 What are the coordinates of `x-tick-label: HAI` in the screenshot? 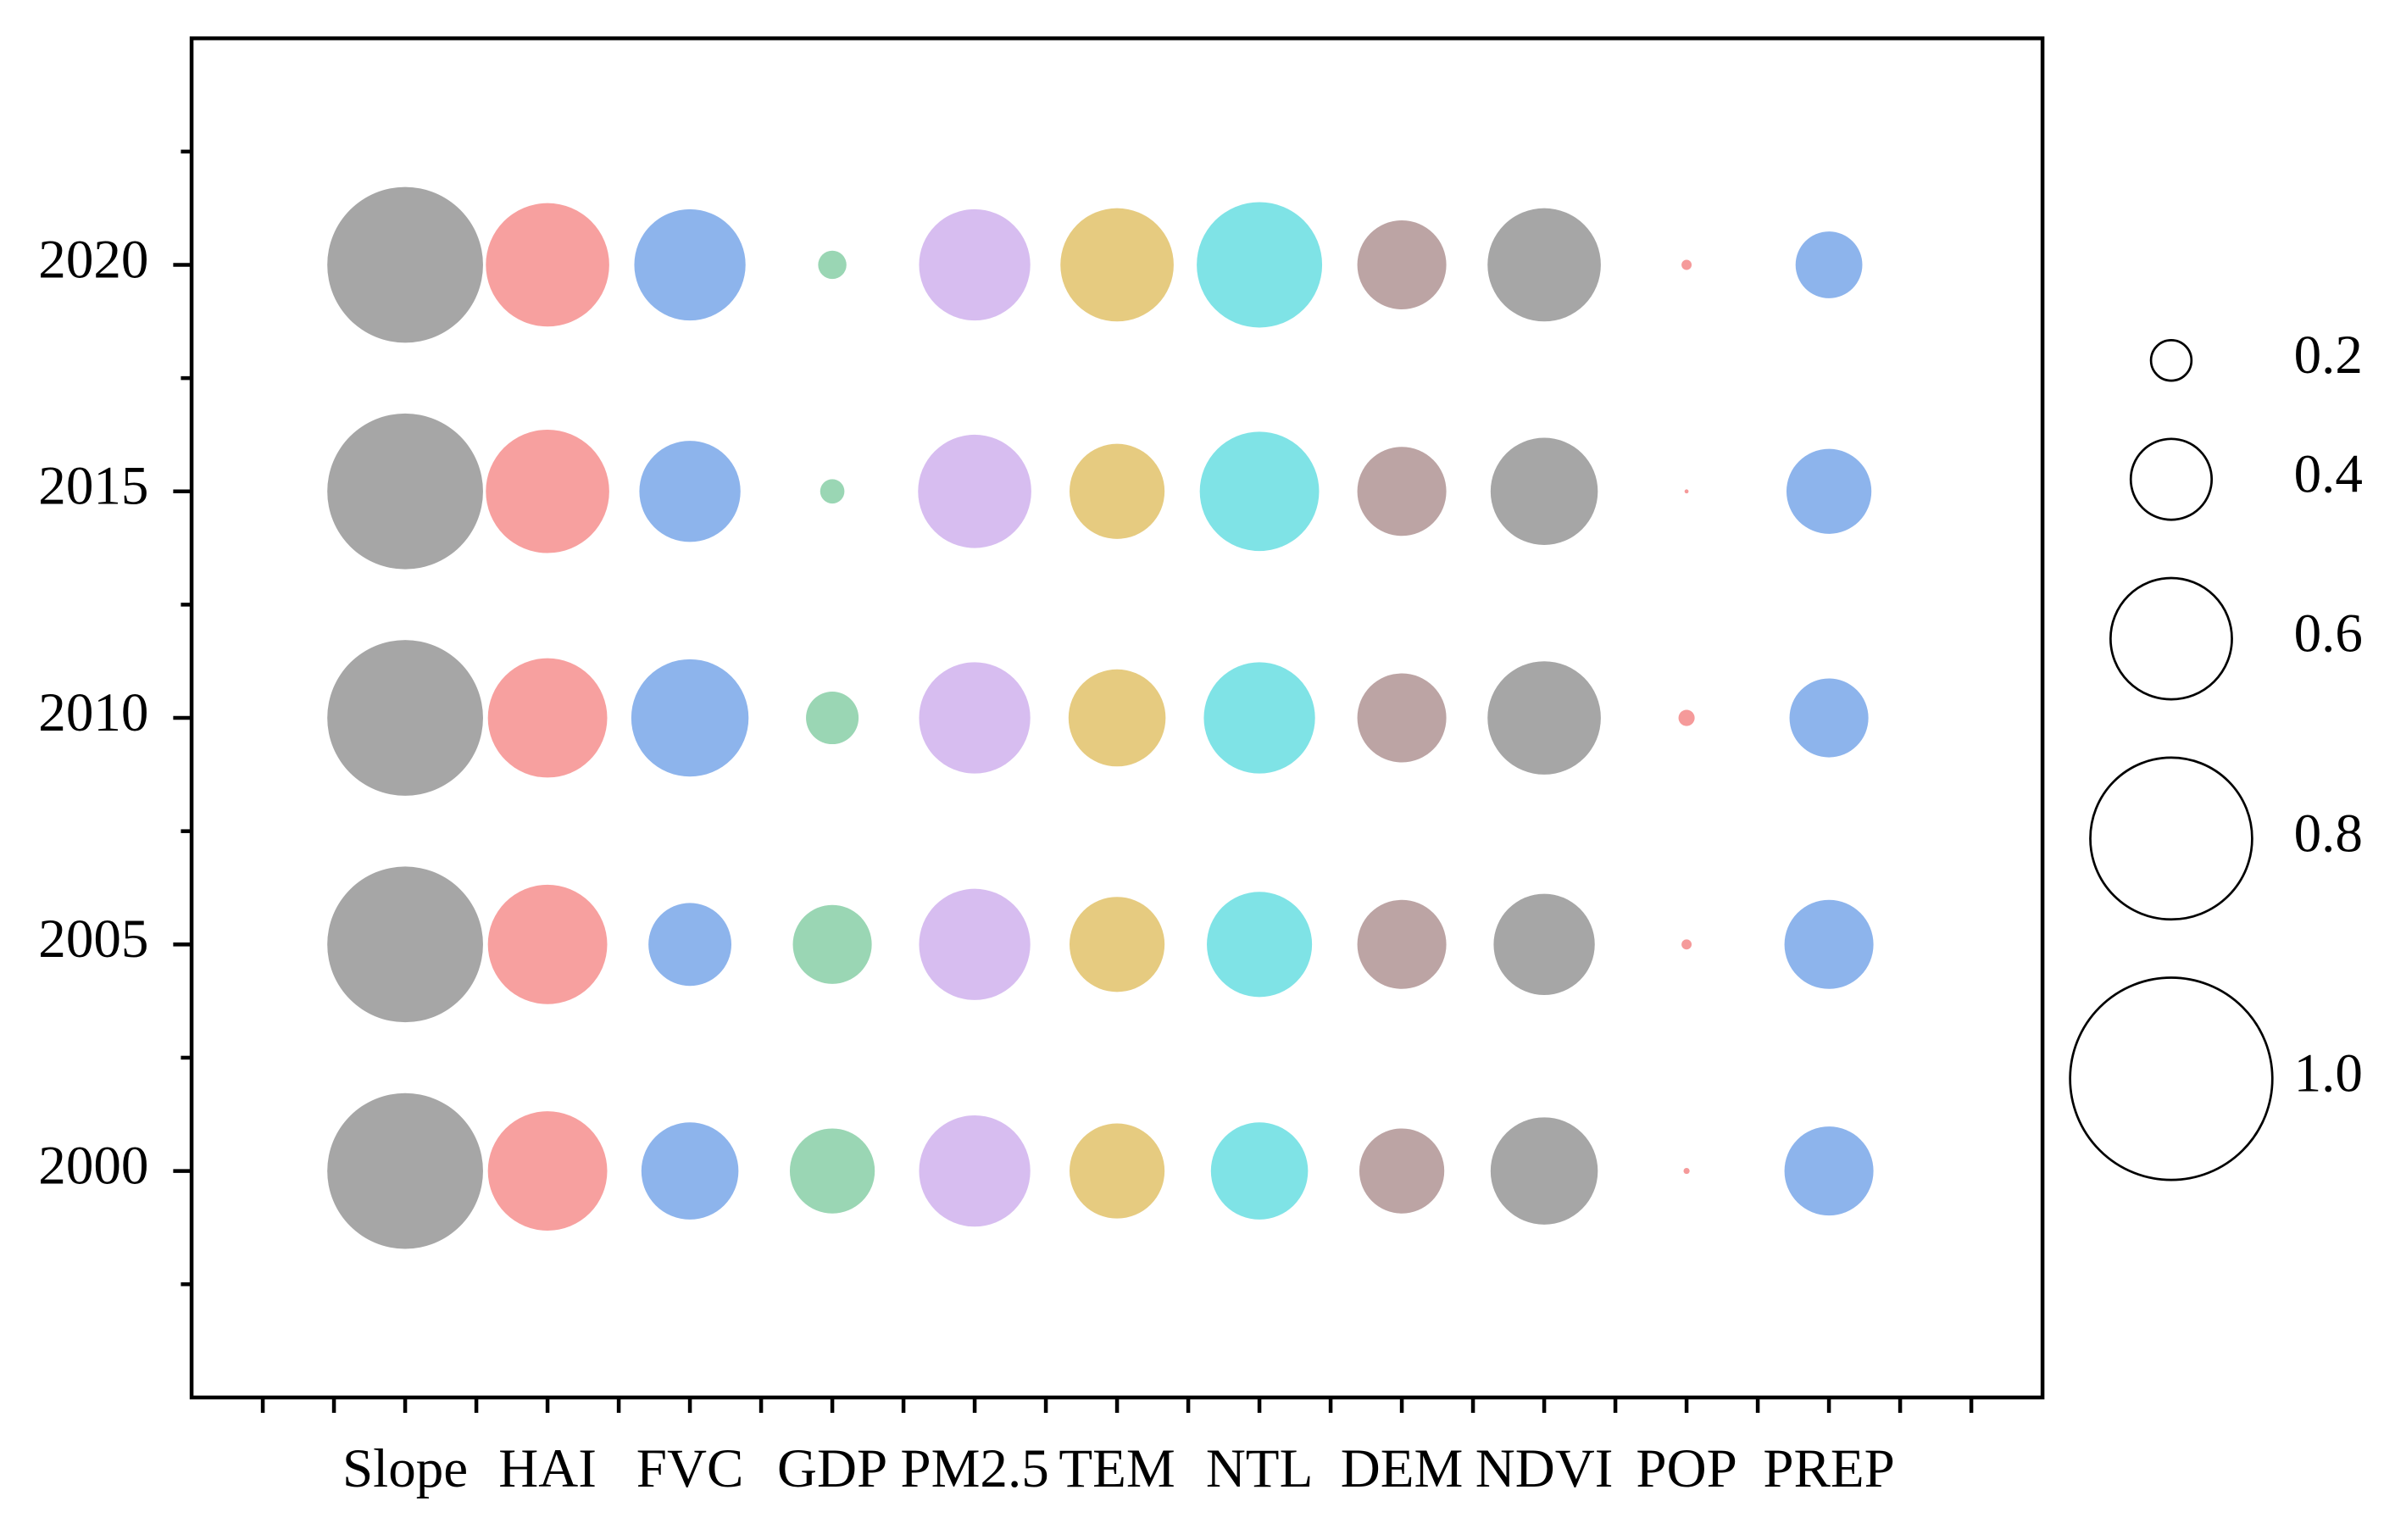 It's located at (547, 1468).